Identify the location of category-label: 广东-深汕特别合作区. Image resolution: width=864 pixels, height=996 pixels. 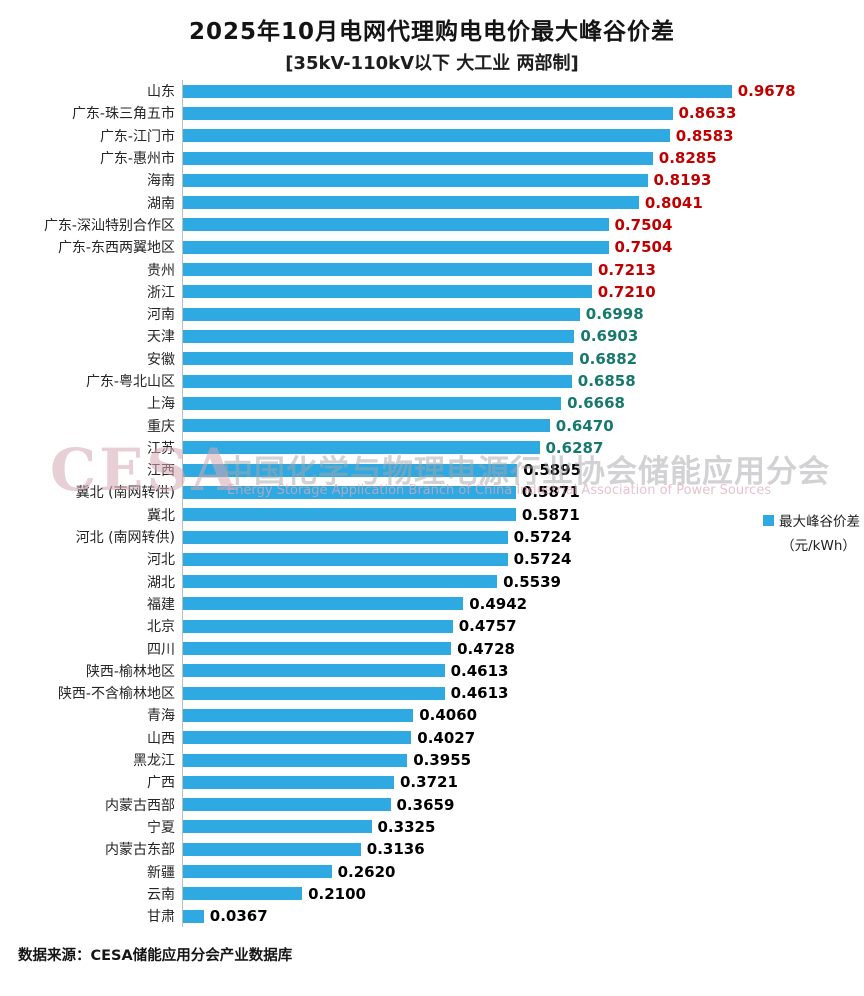
(109, 225).